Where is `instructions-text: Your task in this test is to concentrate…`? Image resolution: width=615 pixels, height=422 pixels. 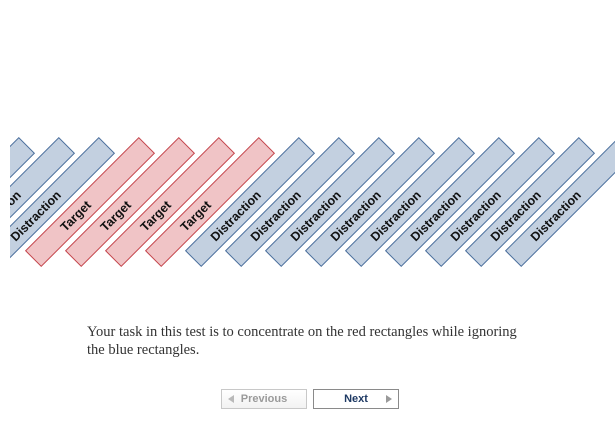 instructions-text: Your task in this test is to concentrate… is located at coordinates (302, 341).